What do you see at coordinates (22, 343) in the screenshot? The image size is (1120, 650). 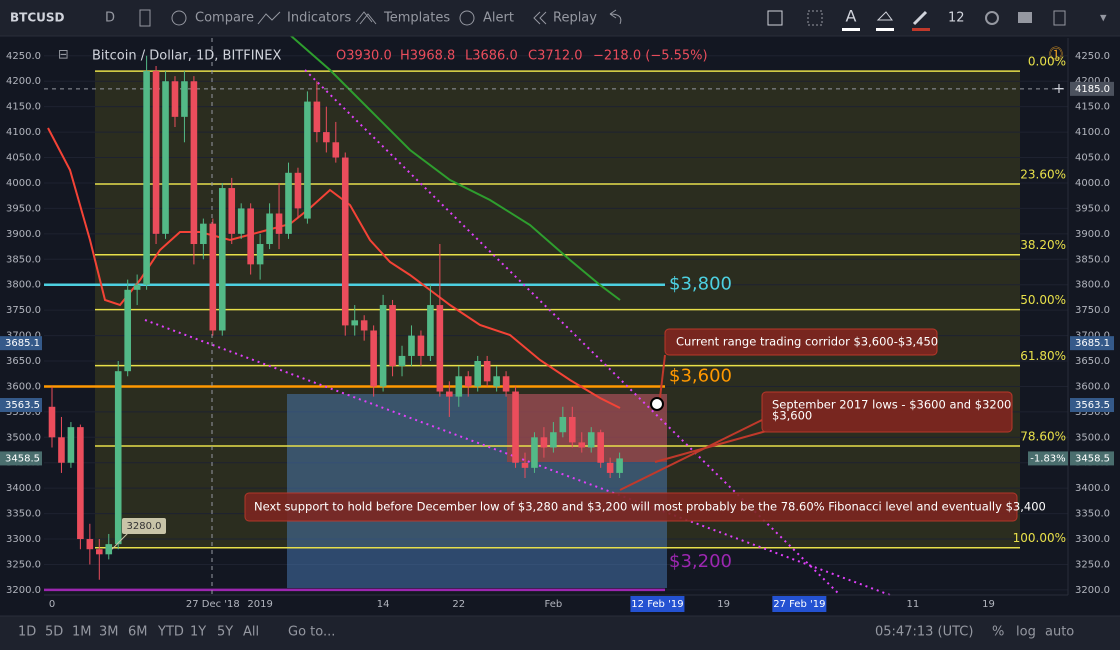 I see `price-badge-label: 3685.1` at bounding box center [22, 343].